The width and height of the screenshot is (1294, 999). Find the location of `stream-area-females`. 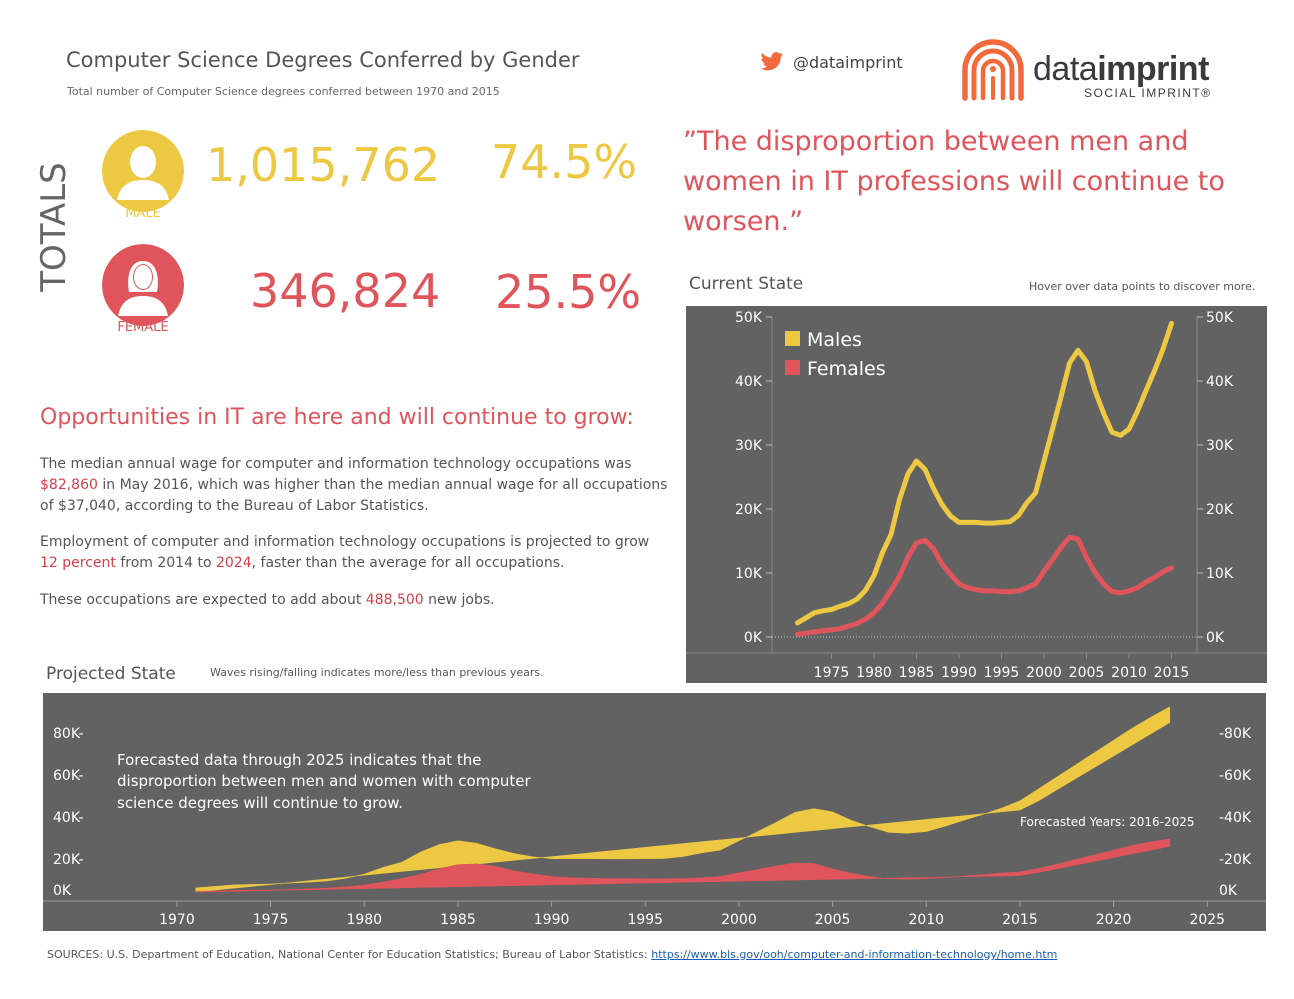

stream-area-females is located at coordinates (683, 865).